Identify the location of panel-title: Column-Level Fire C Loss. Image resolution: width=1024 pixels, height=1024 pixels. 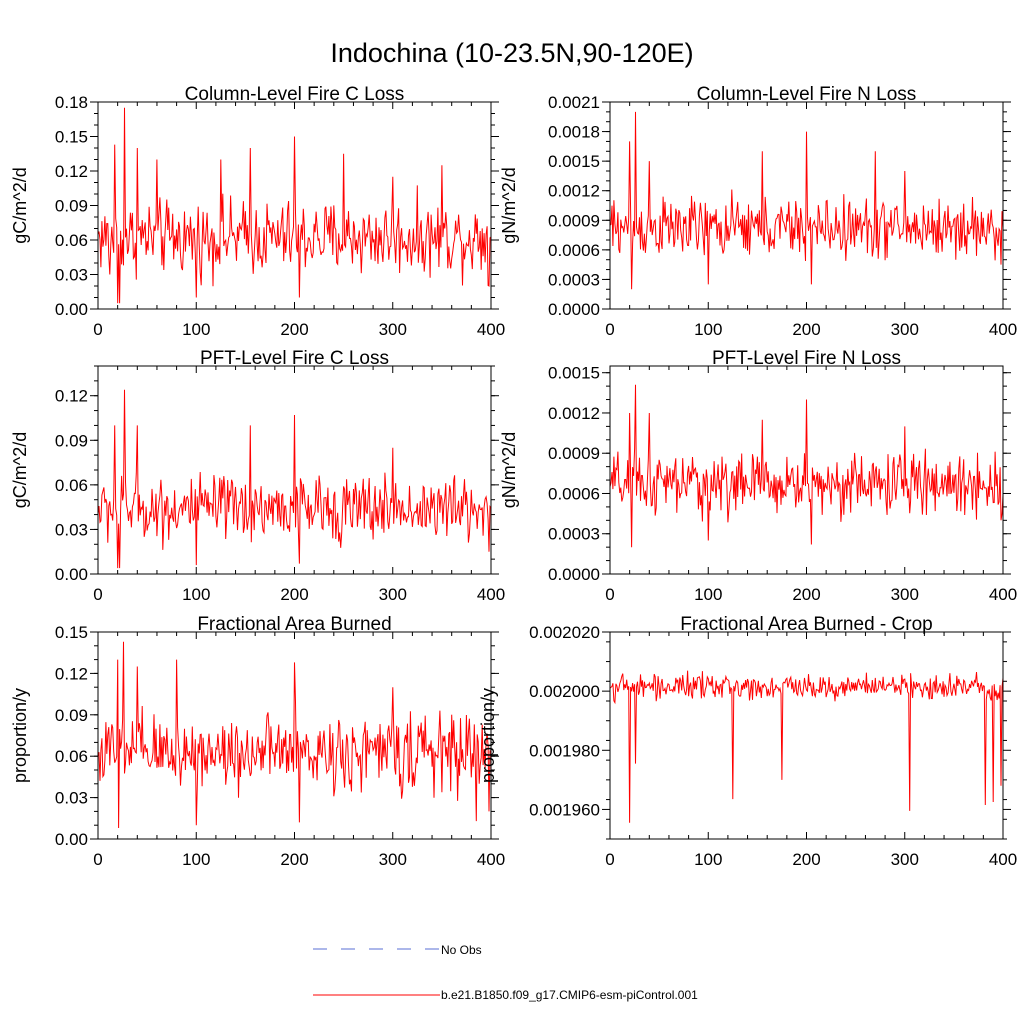
(295, 94).